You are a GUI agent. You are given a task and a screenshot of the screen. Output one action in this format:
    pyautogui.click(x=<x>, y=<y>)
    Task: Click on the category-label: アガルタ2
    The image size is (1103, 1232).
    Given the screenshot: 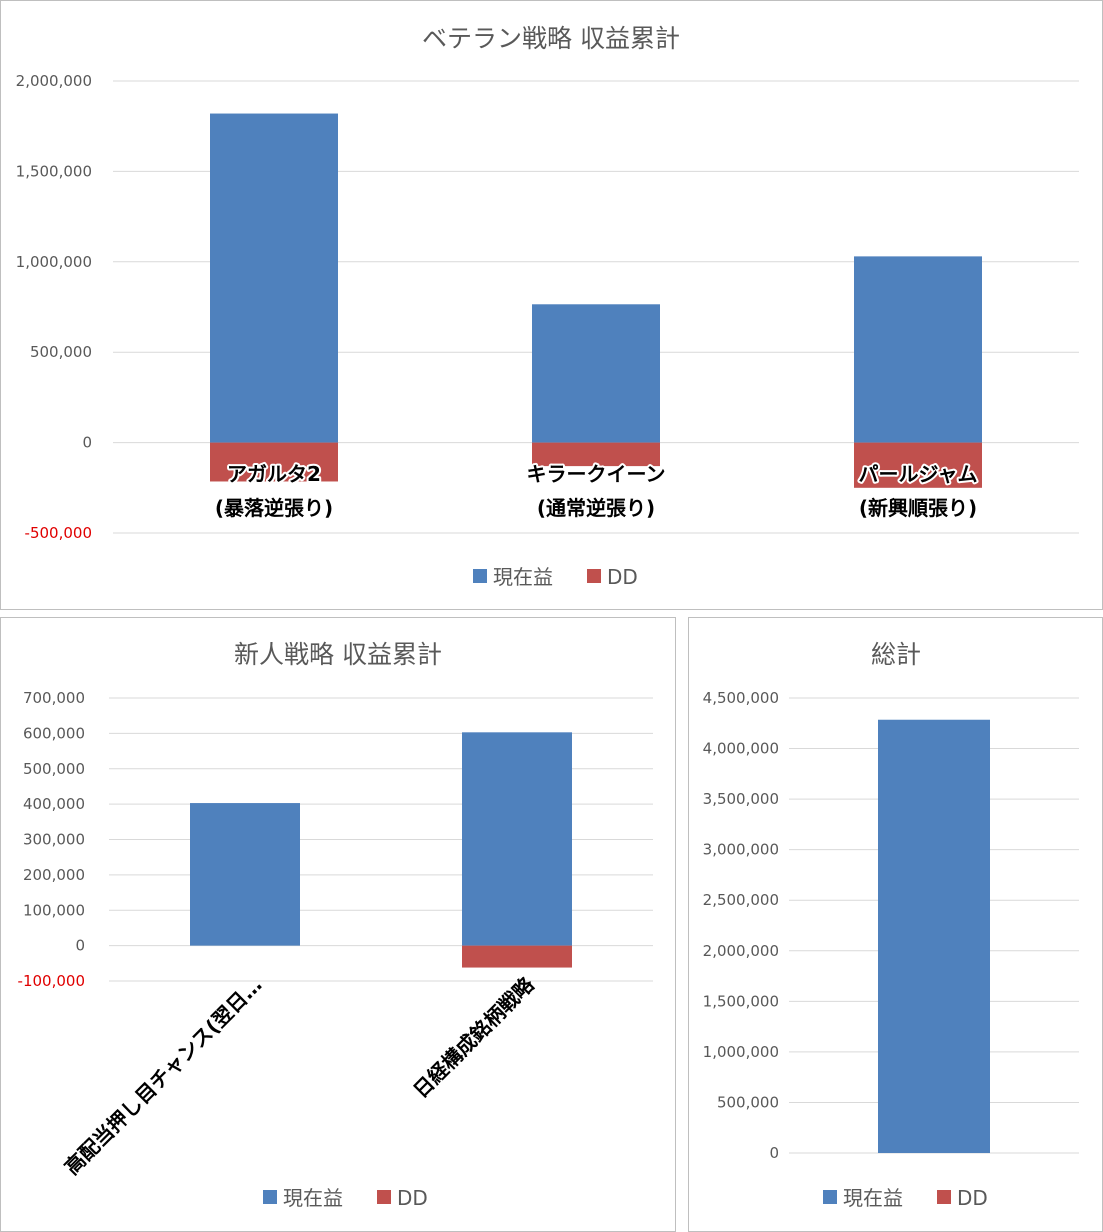 What is the action you would take?
    pyautogui.click(x=274, y=474)
    